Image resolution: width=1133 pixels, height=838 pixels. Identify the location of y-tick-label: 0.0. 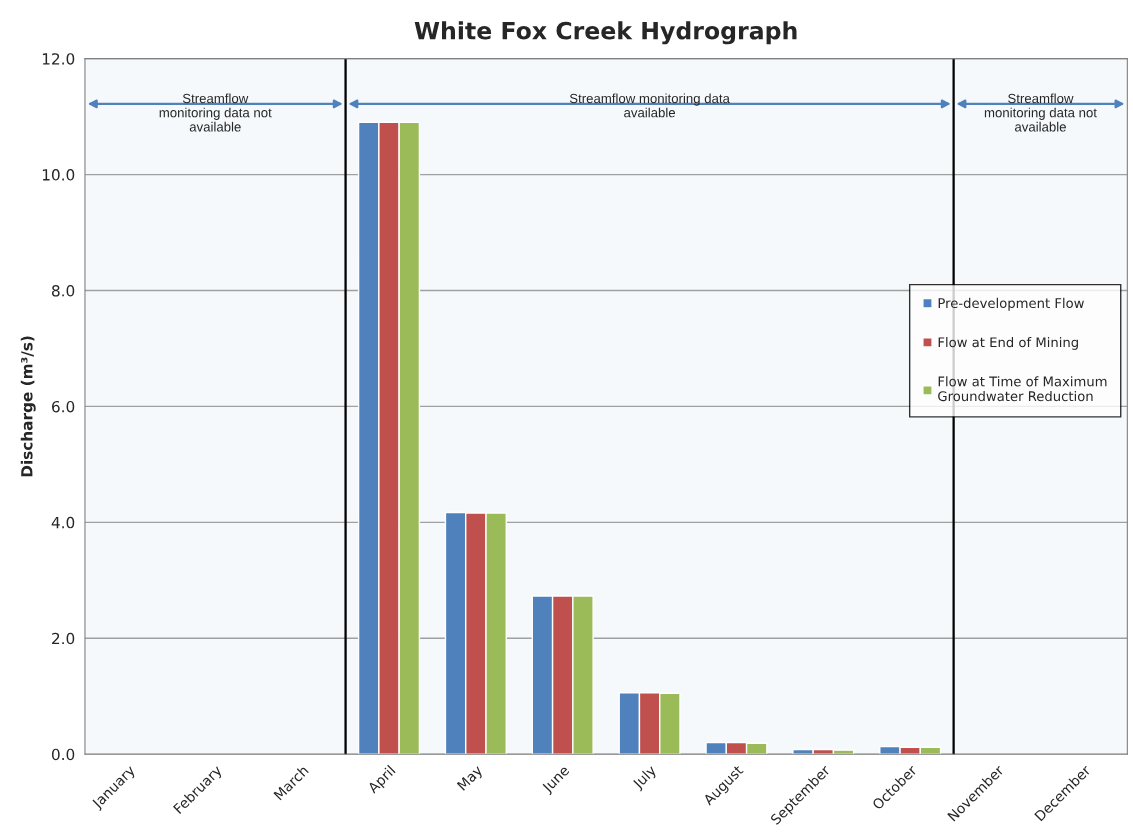
(63, 754).